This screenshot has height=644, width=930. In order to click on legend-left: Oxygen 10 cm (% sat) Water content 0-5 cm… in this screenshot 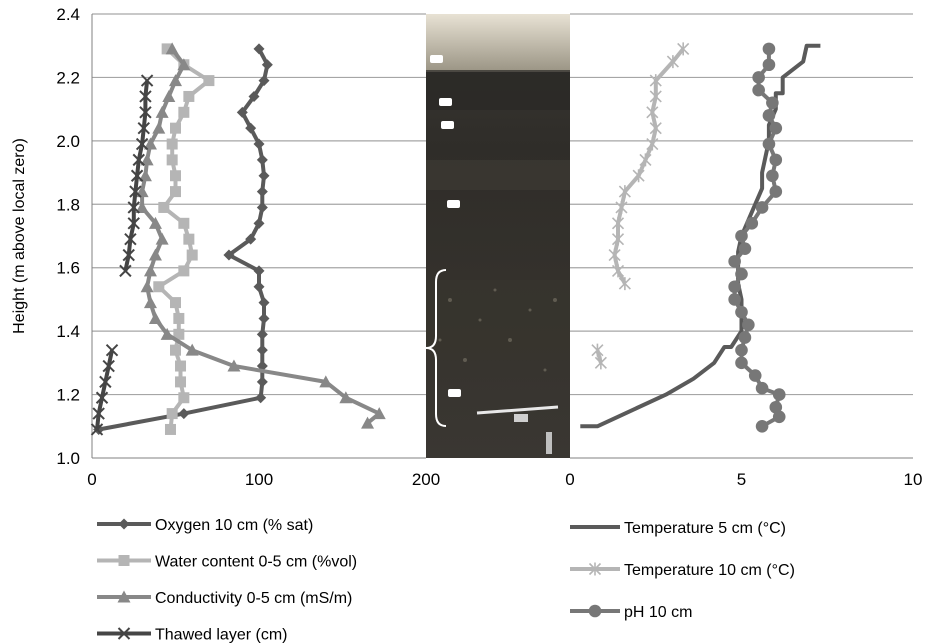, I will do `click(227, 580)`.